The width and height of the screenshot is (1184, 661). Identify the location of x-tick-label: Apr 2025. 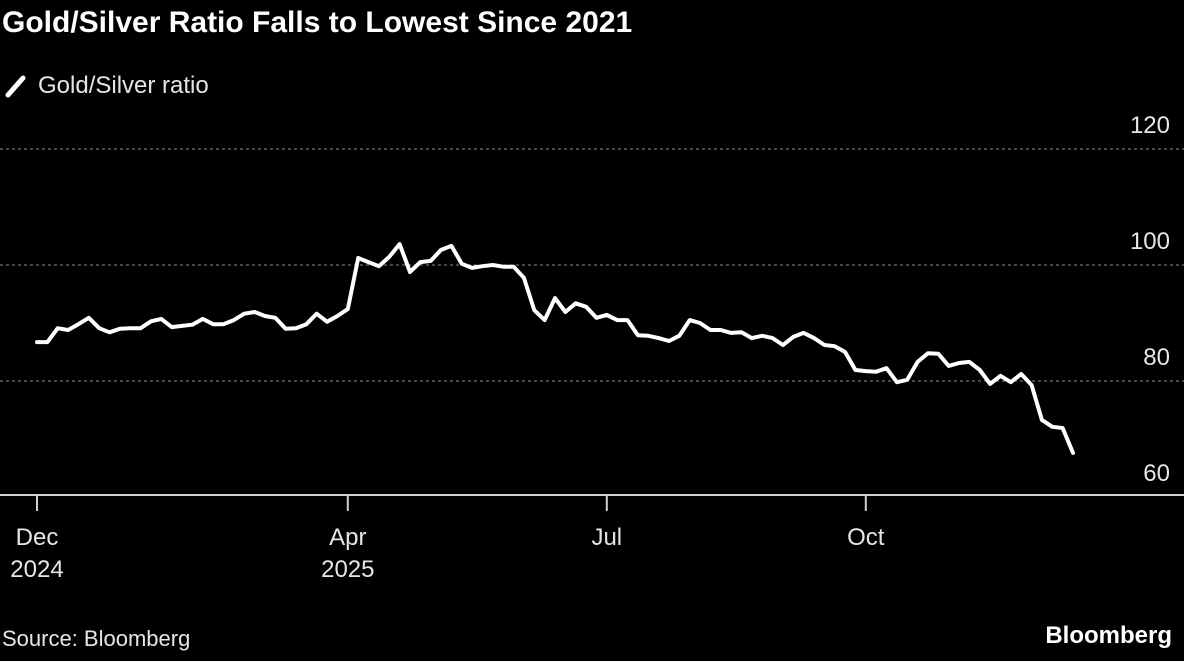
(347, 553).